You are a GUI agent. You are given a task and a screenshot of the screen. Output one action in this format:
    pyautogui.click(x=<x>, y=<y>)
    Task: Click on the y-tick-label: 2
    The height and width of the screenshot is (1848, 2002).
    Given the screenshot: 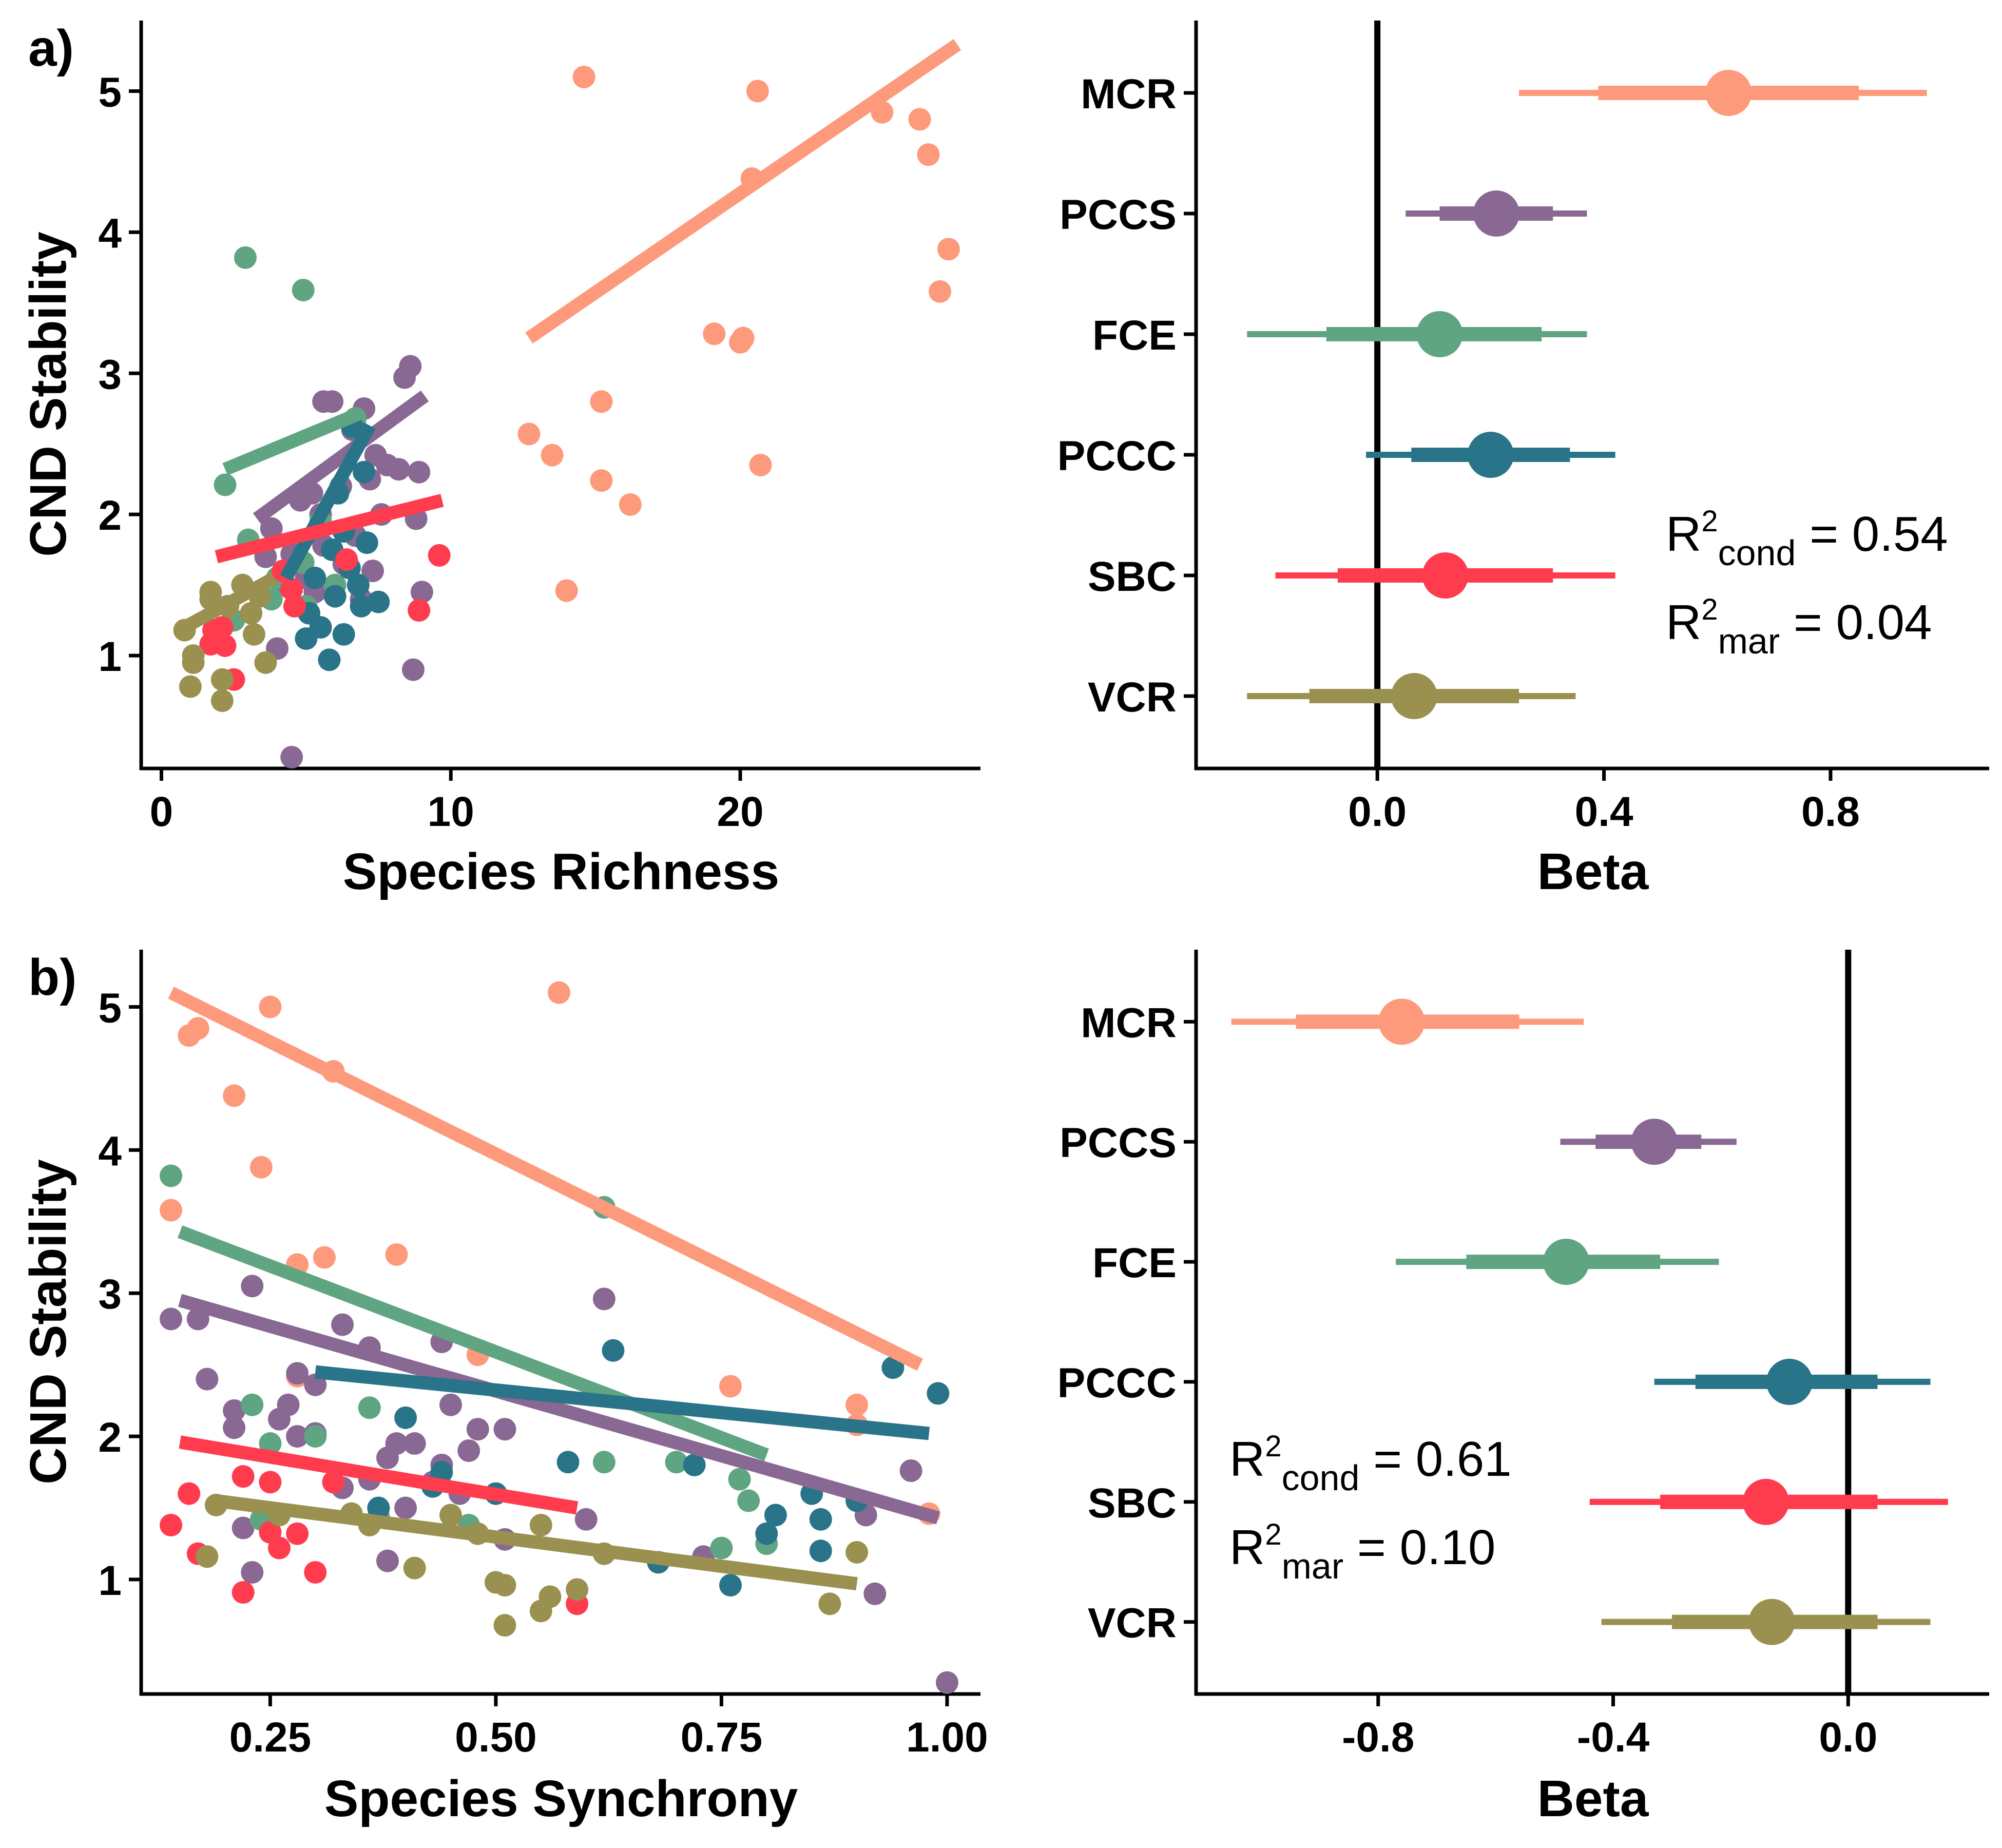 What is the action you would take?
    pyautogui.click(x=110, y=515)
    